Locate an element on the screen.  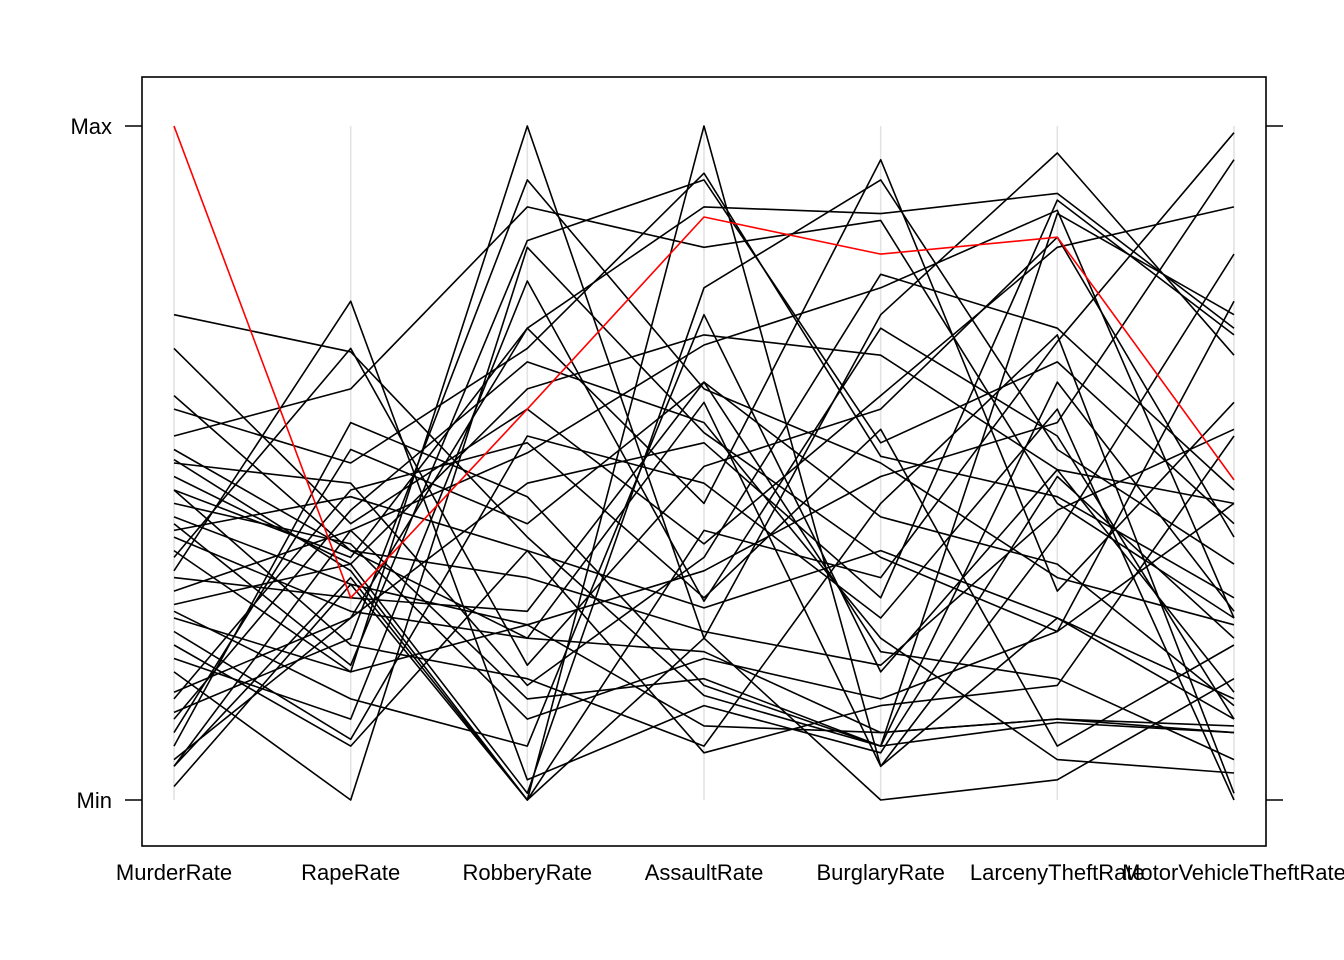
x-label-BurglaryRate: BurglaryRate is located at coordinates (880, 872).